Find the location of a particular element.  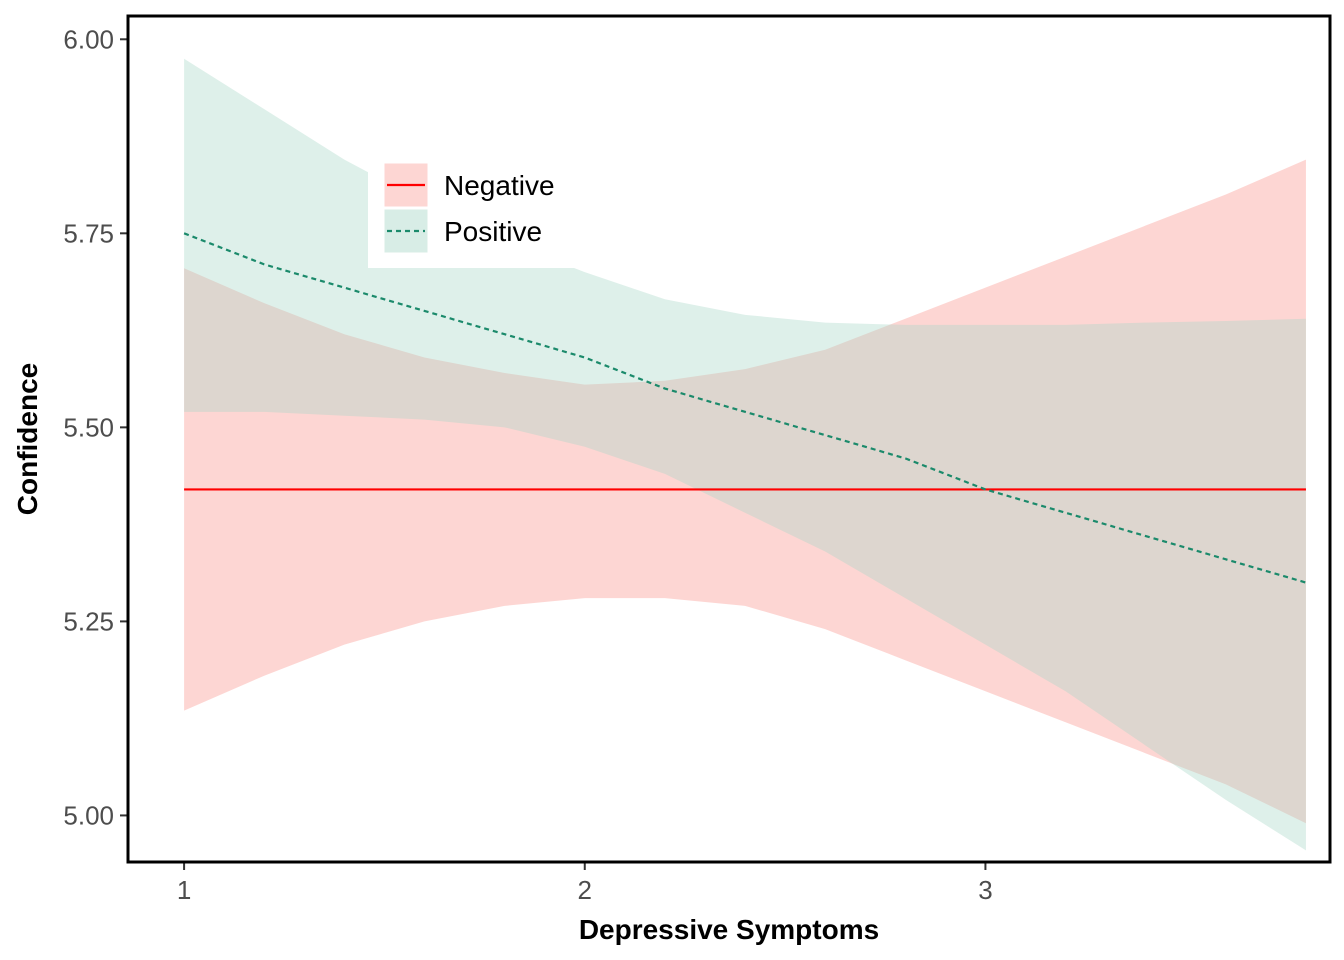

legend-item-negative: Negative is located at coordinates (469, 185).